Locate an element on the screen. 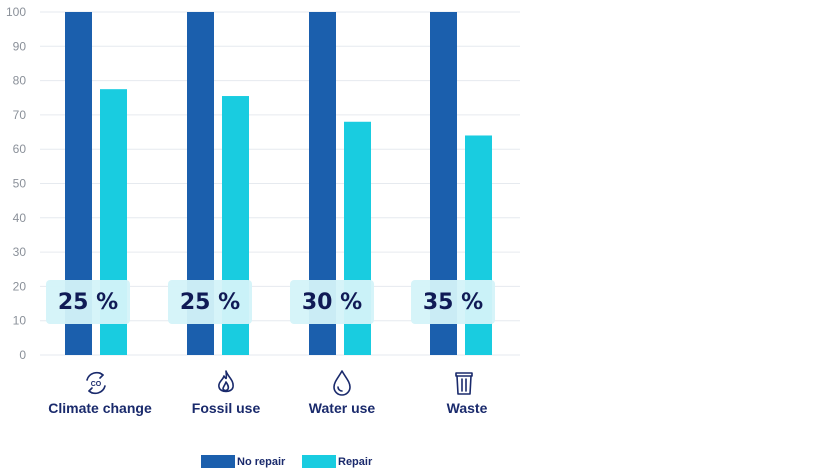  category-label: Fossil use is located at coordinates (226, 408).